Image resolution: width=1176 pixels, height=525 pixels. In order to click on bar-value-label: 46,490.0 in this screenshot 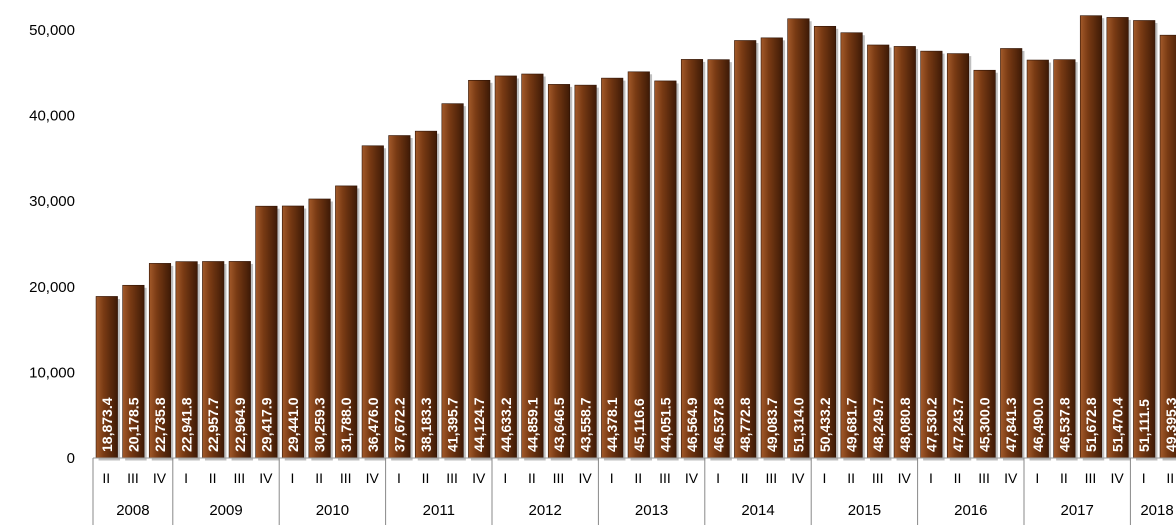, I will do `click(1038, 424)`.